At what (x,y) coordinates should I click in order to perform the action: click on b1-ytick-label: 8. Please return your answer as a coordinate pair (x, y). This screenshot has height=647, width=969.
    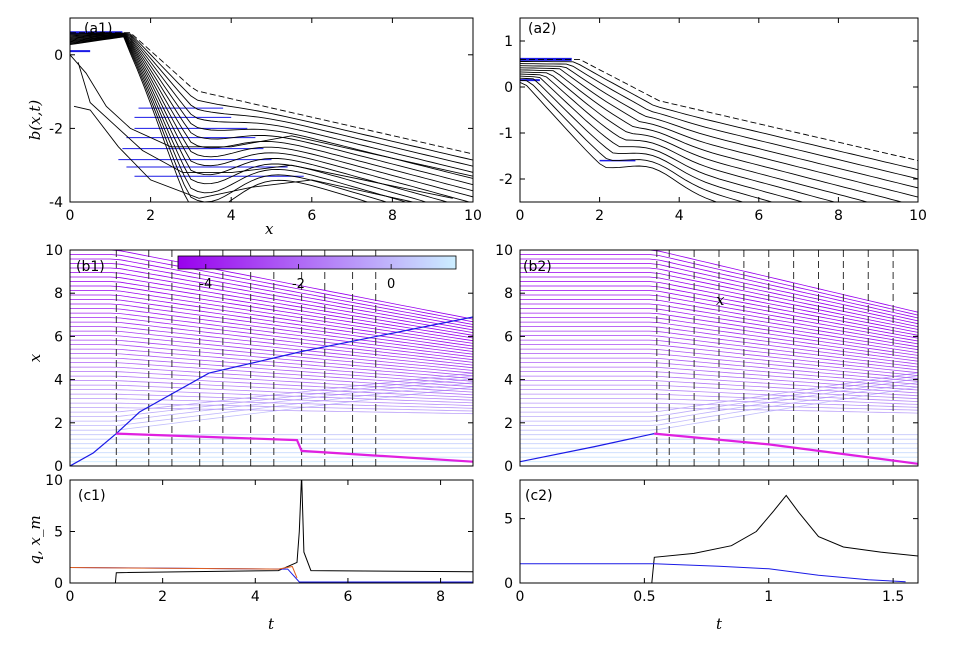
    Looking at the image, I should click on (58, 294).